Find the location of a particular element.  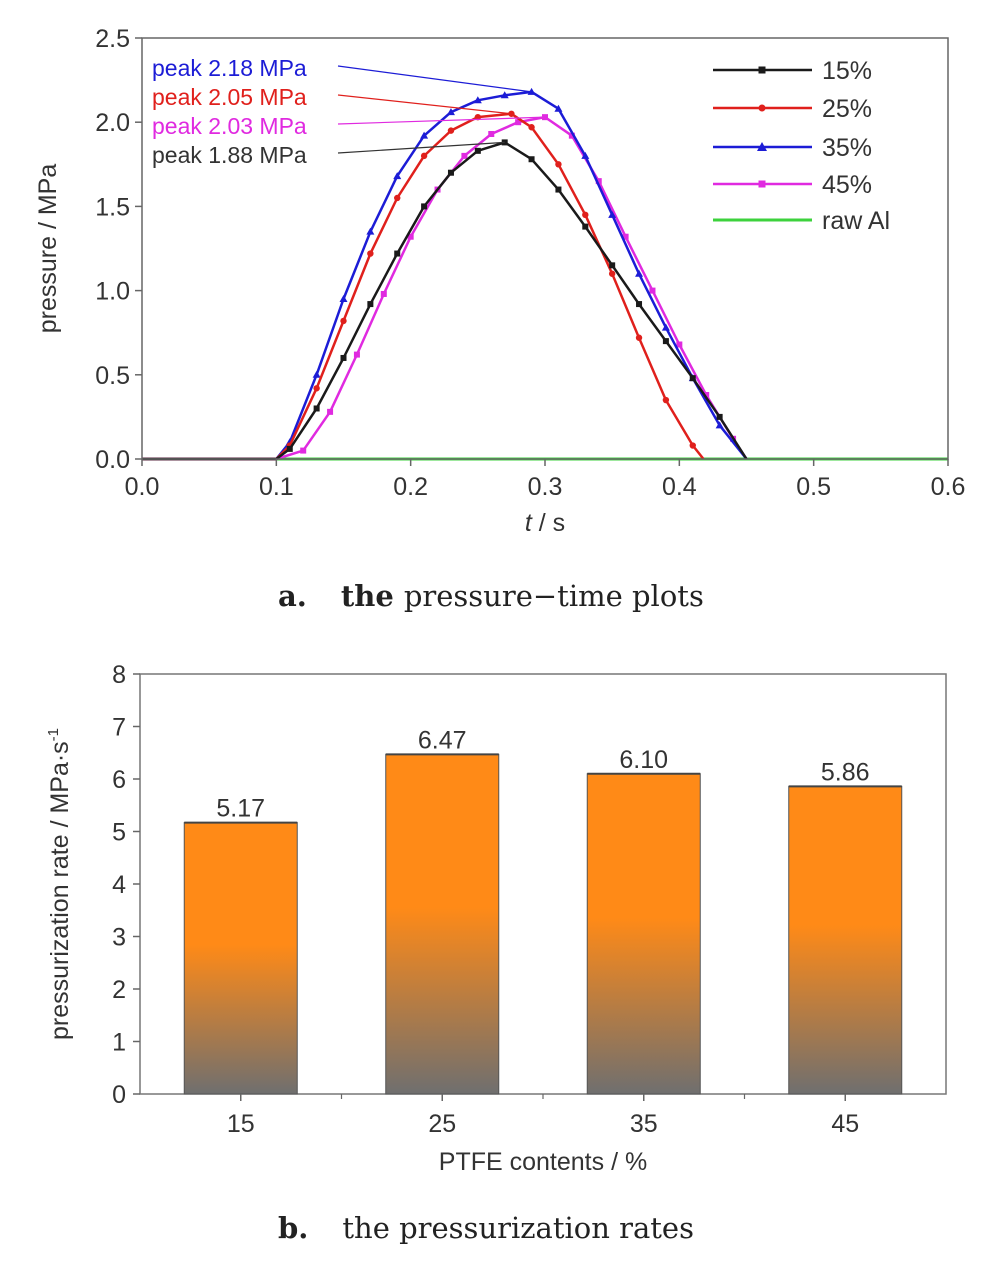

bar-value-label: 6.10 is located at coordinates (643, 760).